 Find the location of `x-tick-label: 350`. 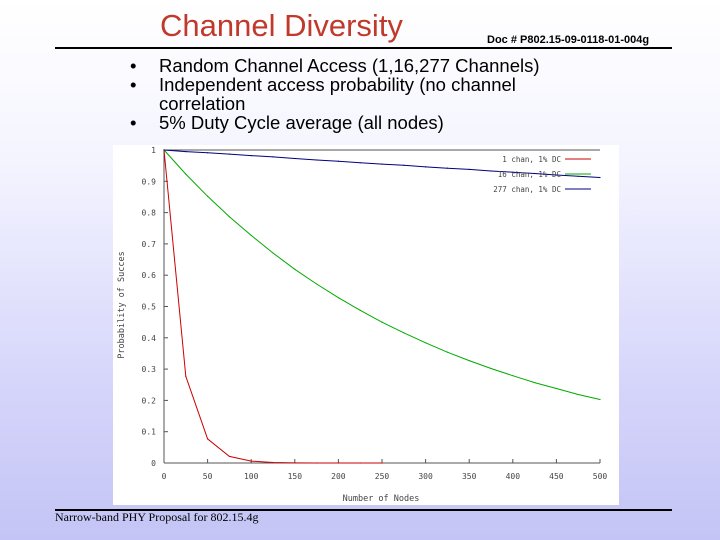

x-tick-label: 350 is located at coordinates (469, 476).